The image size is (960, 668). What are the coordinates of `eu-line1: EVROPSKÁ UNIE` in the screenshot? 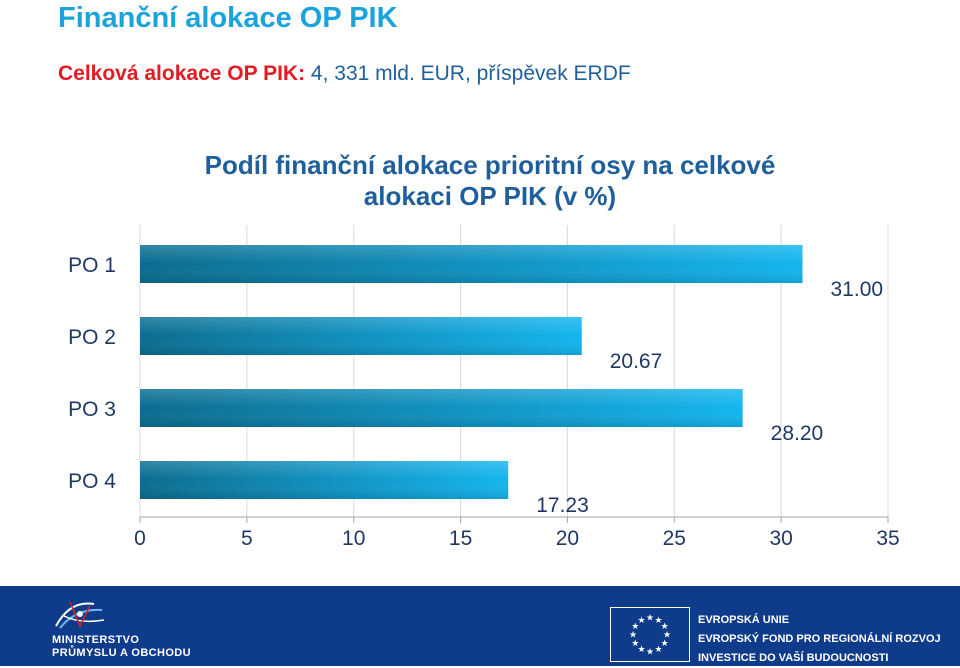 It's located at (744, 620).